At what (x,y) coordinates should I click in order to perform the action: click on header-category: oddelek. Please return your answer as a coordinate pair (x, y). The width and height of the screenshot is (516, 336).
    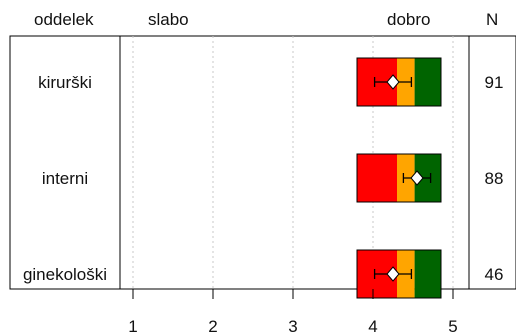
    Looking at the image, I should click on (64, 19).